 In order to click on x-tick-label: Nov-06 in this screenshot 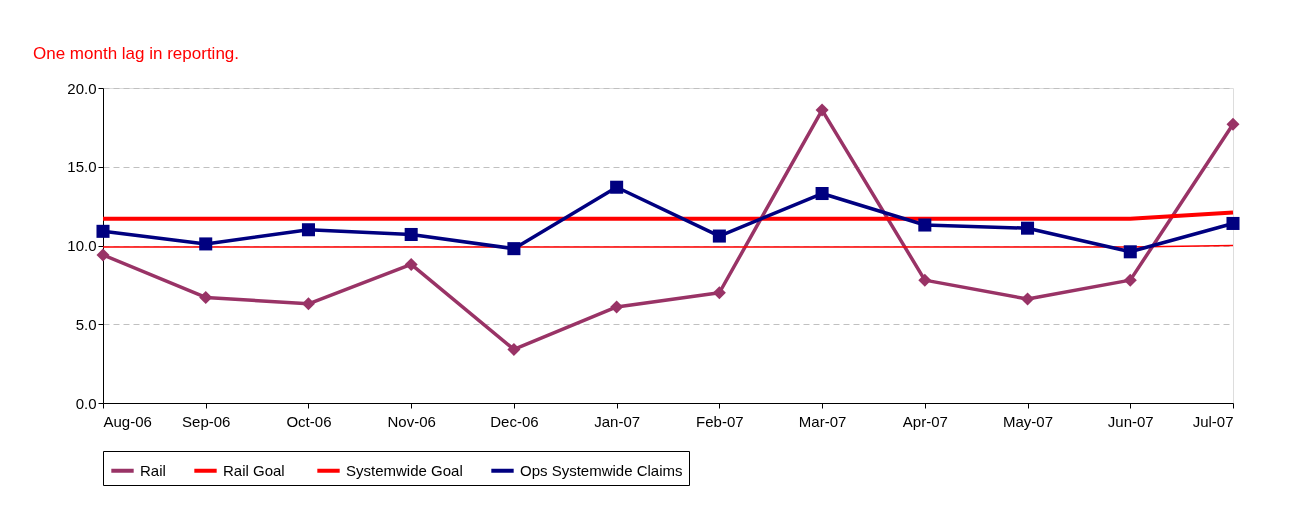, I will do `click(411, 421)`.